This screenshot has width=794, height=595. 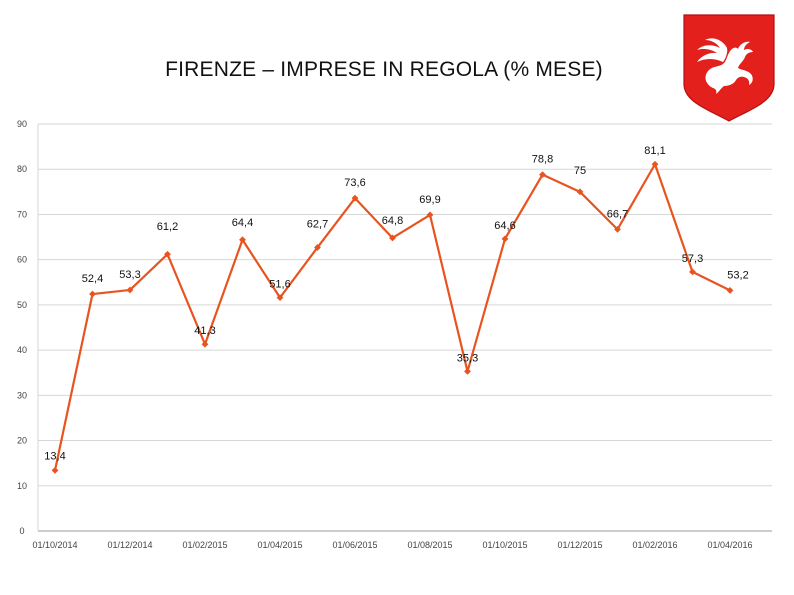 I want to click on regione-toscana-pegasus-logo, so click(x=729, y=68).